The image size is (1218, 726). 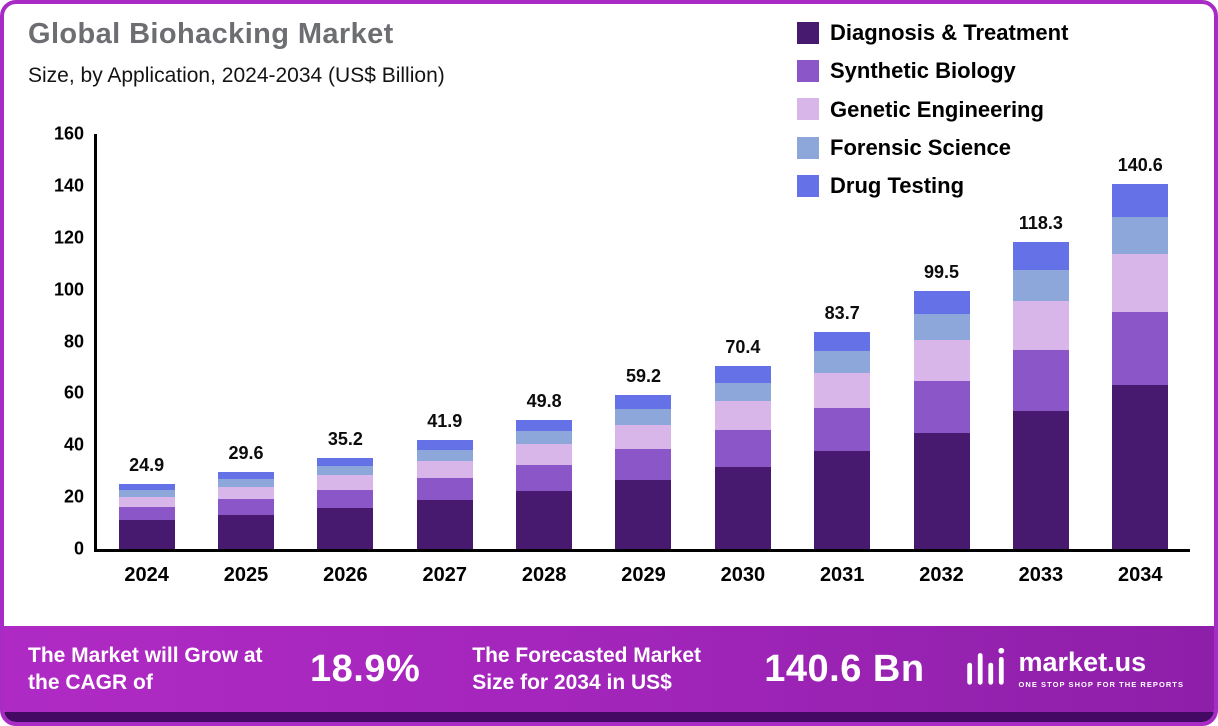 What do you see at coordinates (365, 668) in the screenshot?
I see `cagr-value: 18.9%` at bounding box center [365, 668].